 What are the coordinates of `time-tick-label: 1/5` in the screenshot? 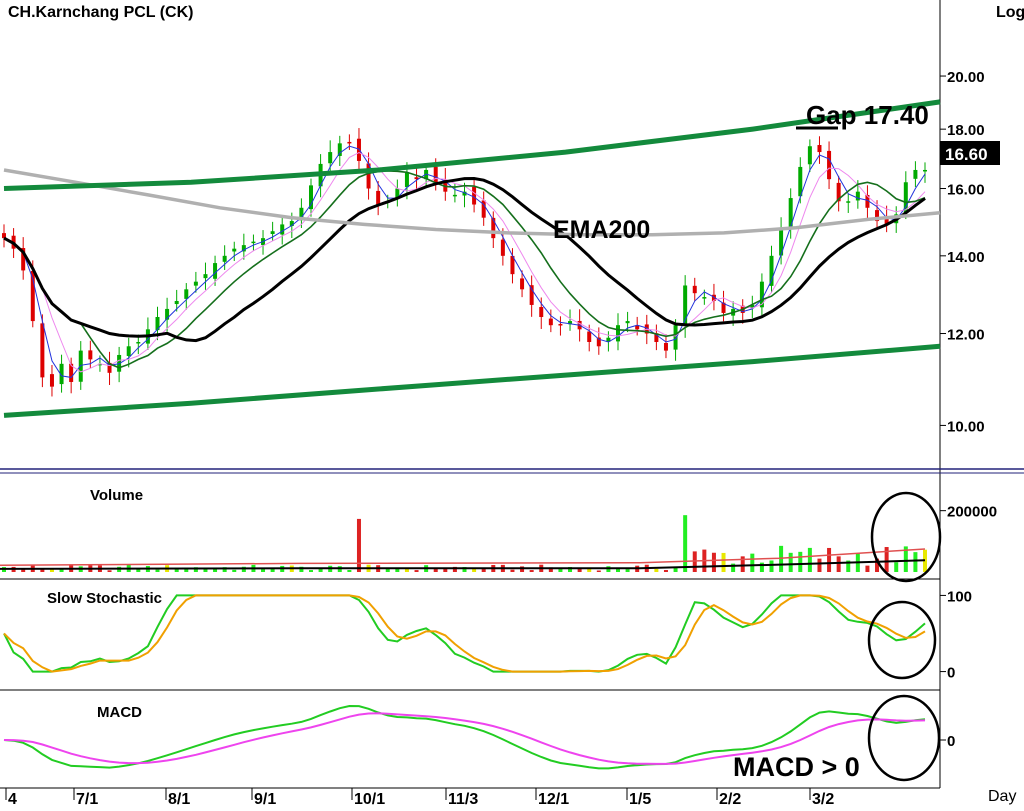 It's located at (640, 798).